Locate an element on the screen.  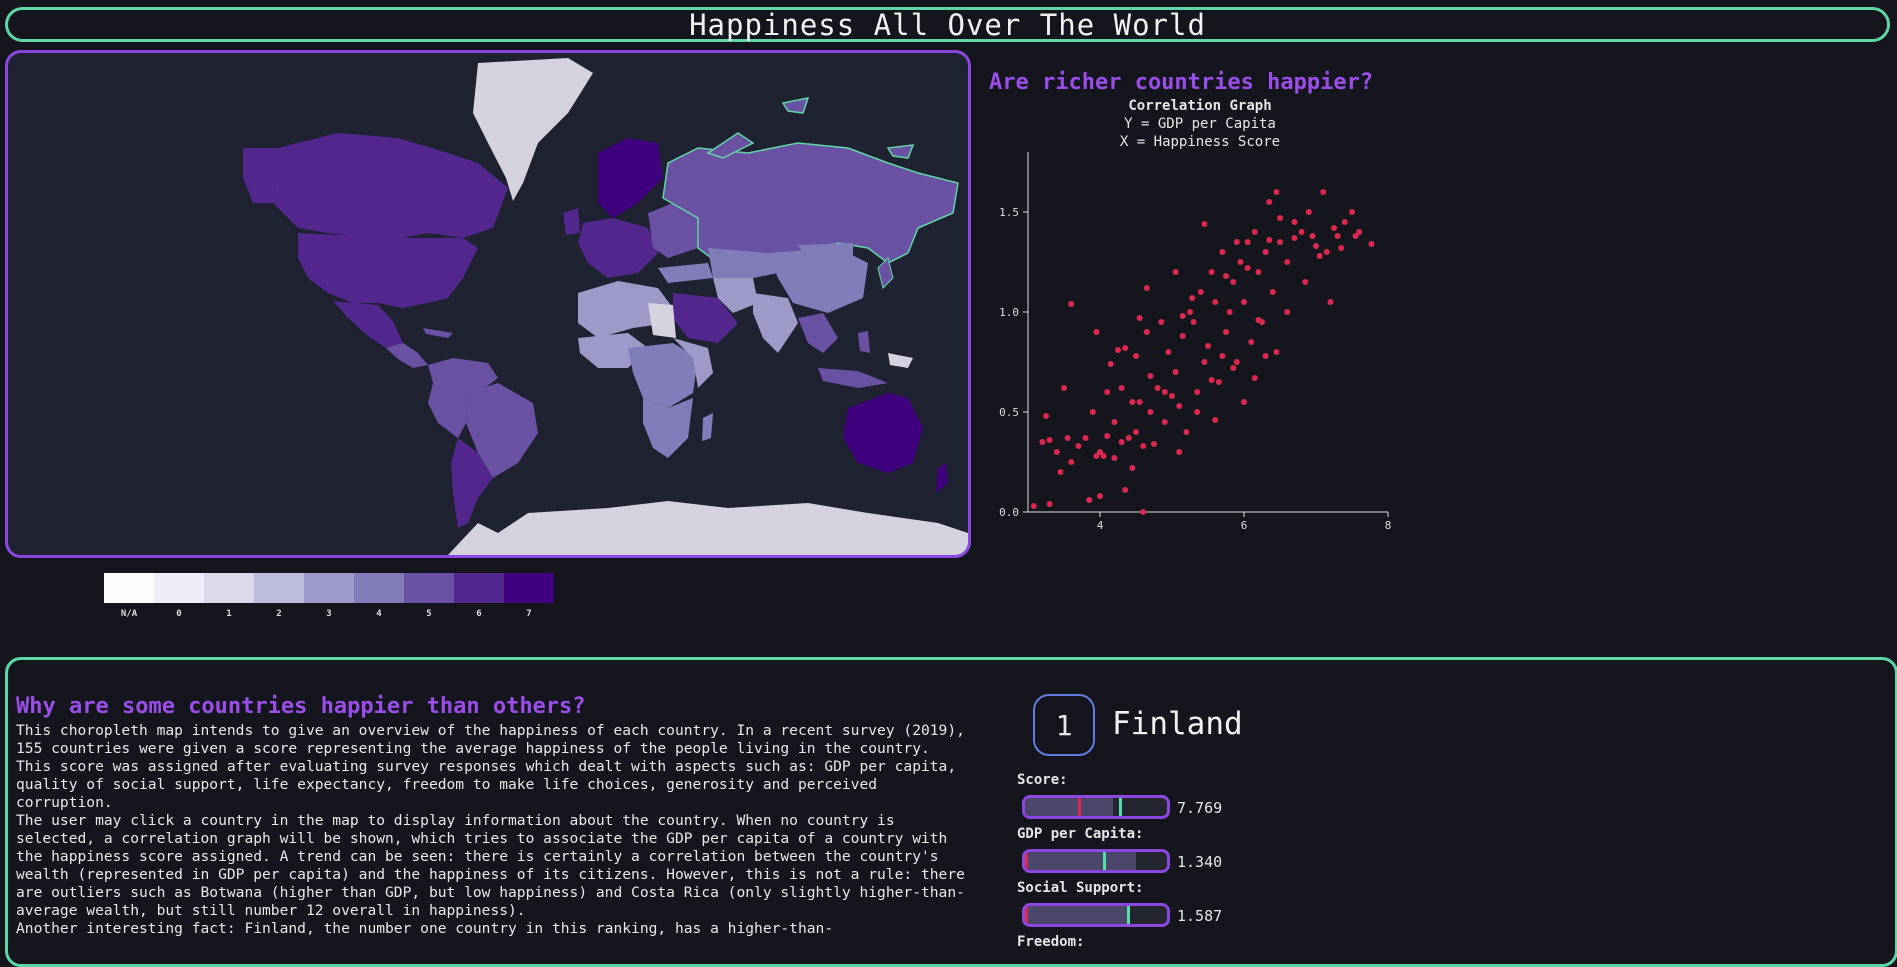
metric-label-social-support: Social Support: is located at coordinates (1080, 888).